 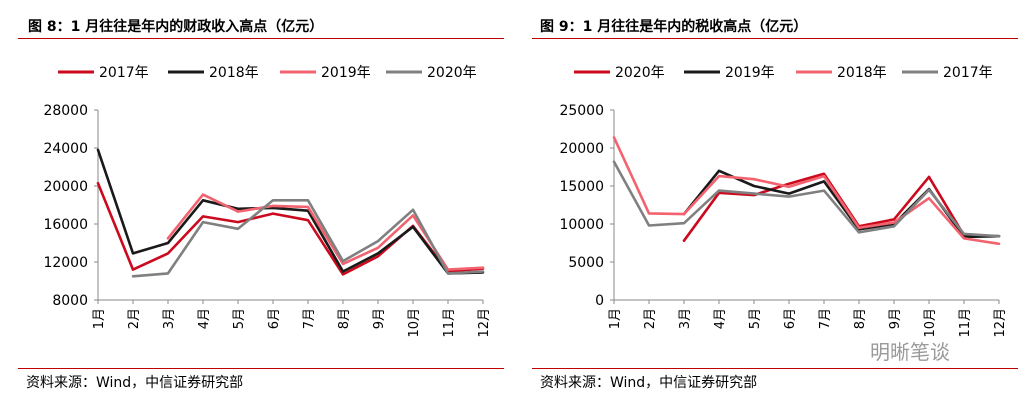 What do you see at coordinates (581, 187) in the screenshot?
I see `y-tick-label: 15000` at bounding box center [581, 187].